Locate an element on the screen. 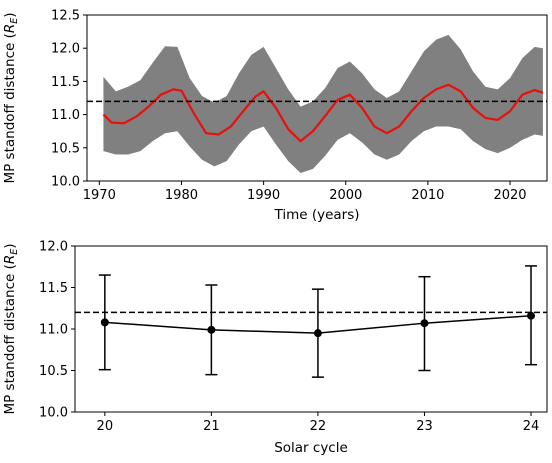  x-tick-label: 24 is located at coordinates (531, 426).